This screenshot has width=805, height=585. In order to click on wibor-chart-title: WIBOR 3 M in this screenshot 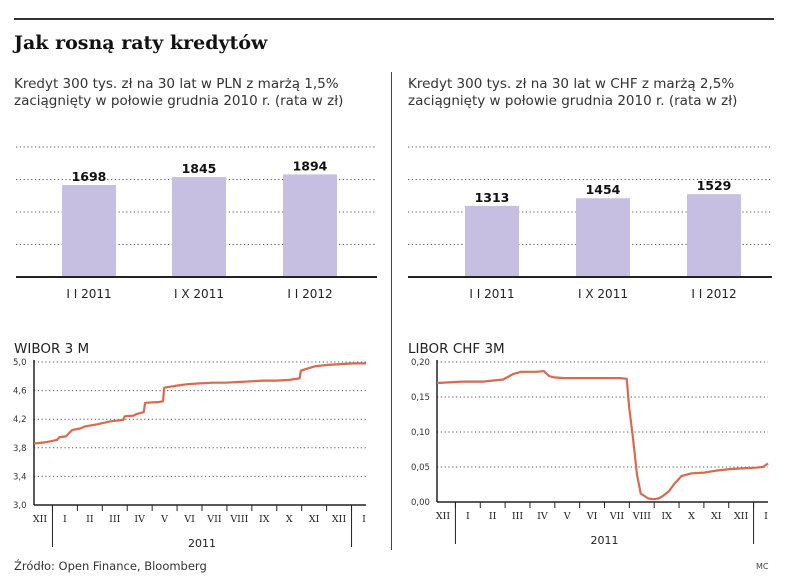, I will do `click(51, 349)`.